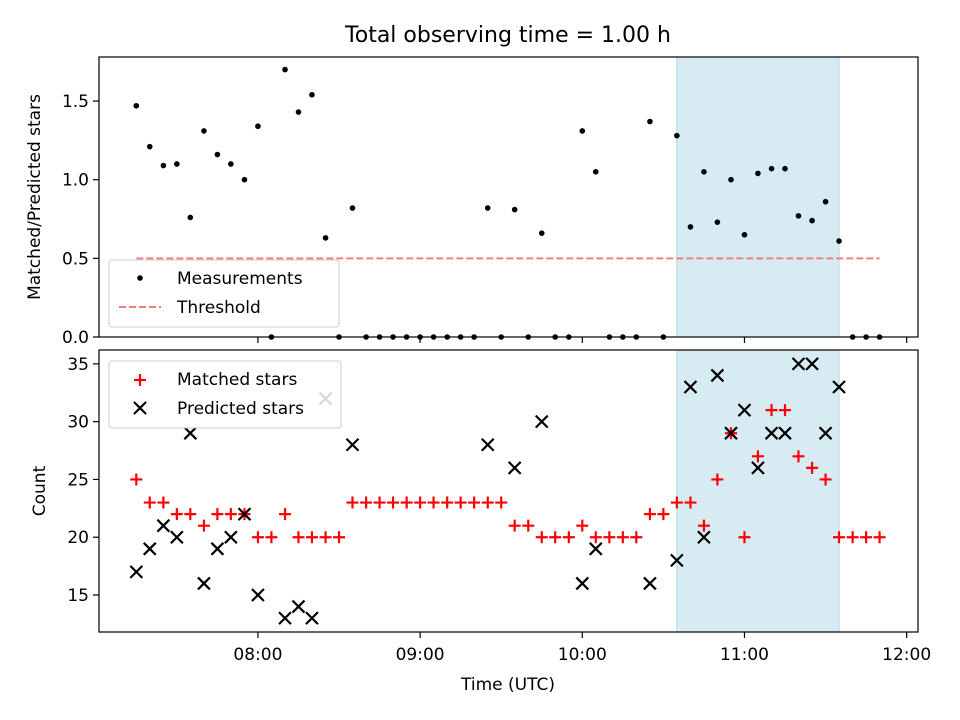 Image resolution: width=960 pixels, height=720 pixels. What do you see at coordinates (75, 102) in the screenshot?
I see `y-tick-label: 1.5` at bounding box center [75, 102].